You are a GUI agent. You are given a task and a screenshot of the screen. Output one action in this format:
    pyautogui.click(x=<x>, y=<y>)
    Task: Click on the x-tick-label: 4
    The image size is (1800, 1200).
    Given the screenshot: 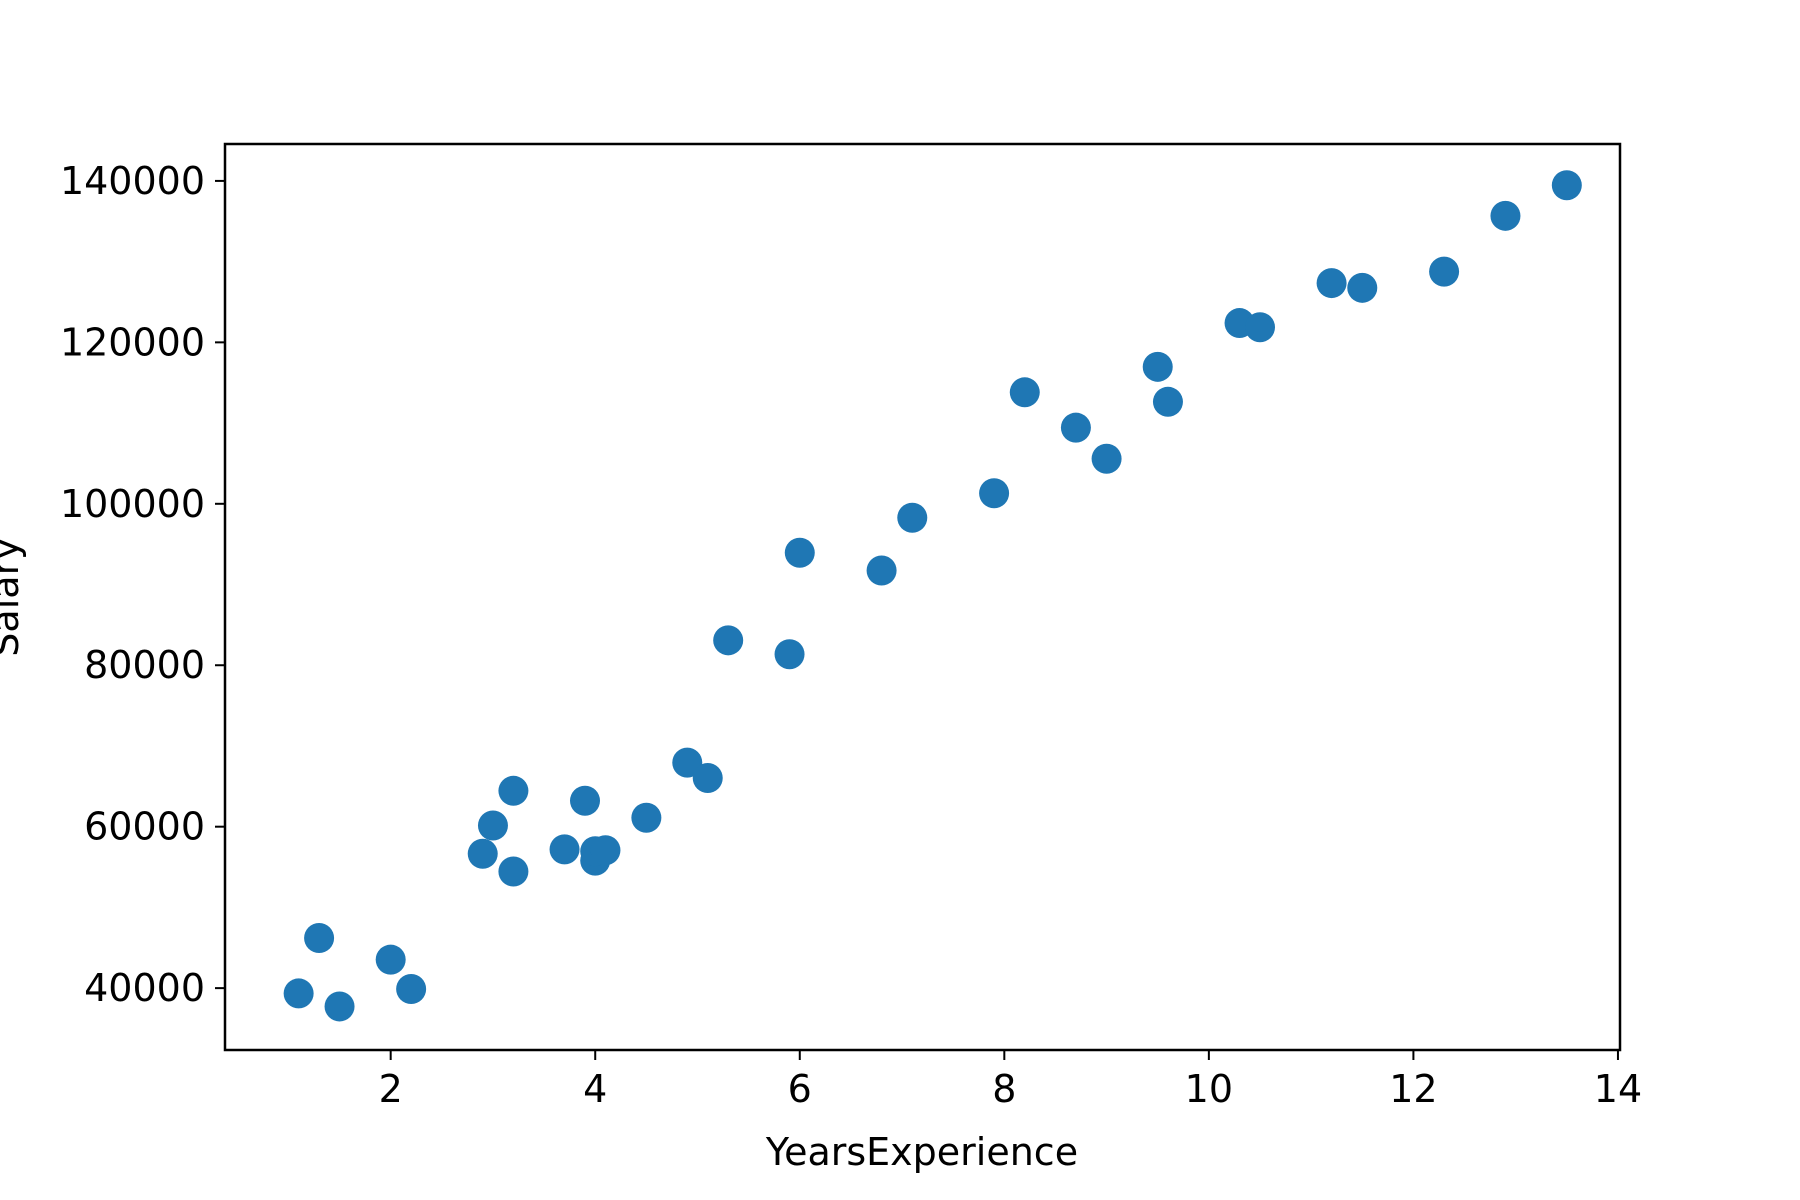 What is the action you would take?
    pyautogui.click(x=595, y=1089)
    